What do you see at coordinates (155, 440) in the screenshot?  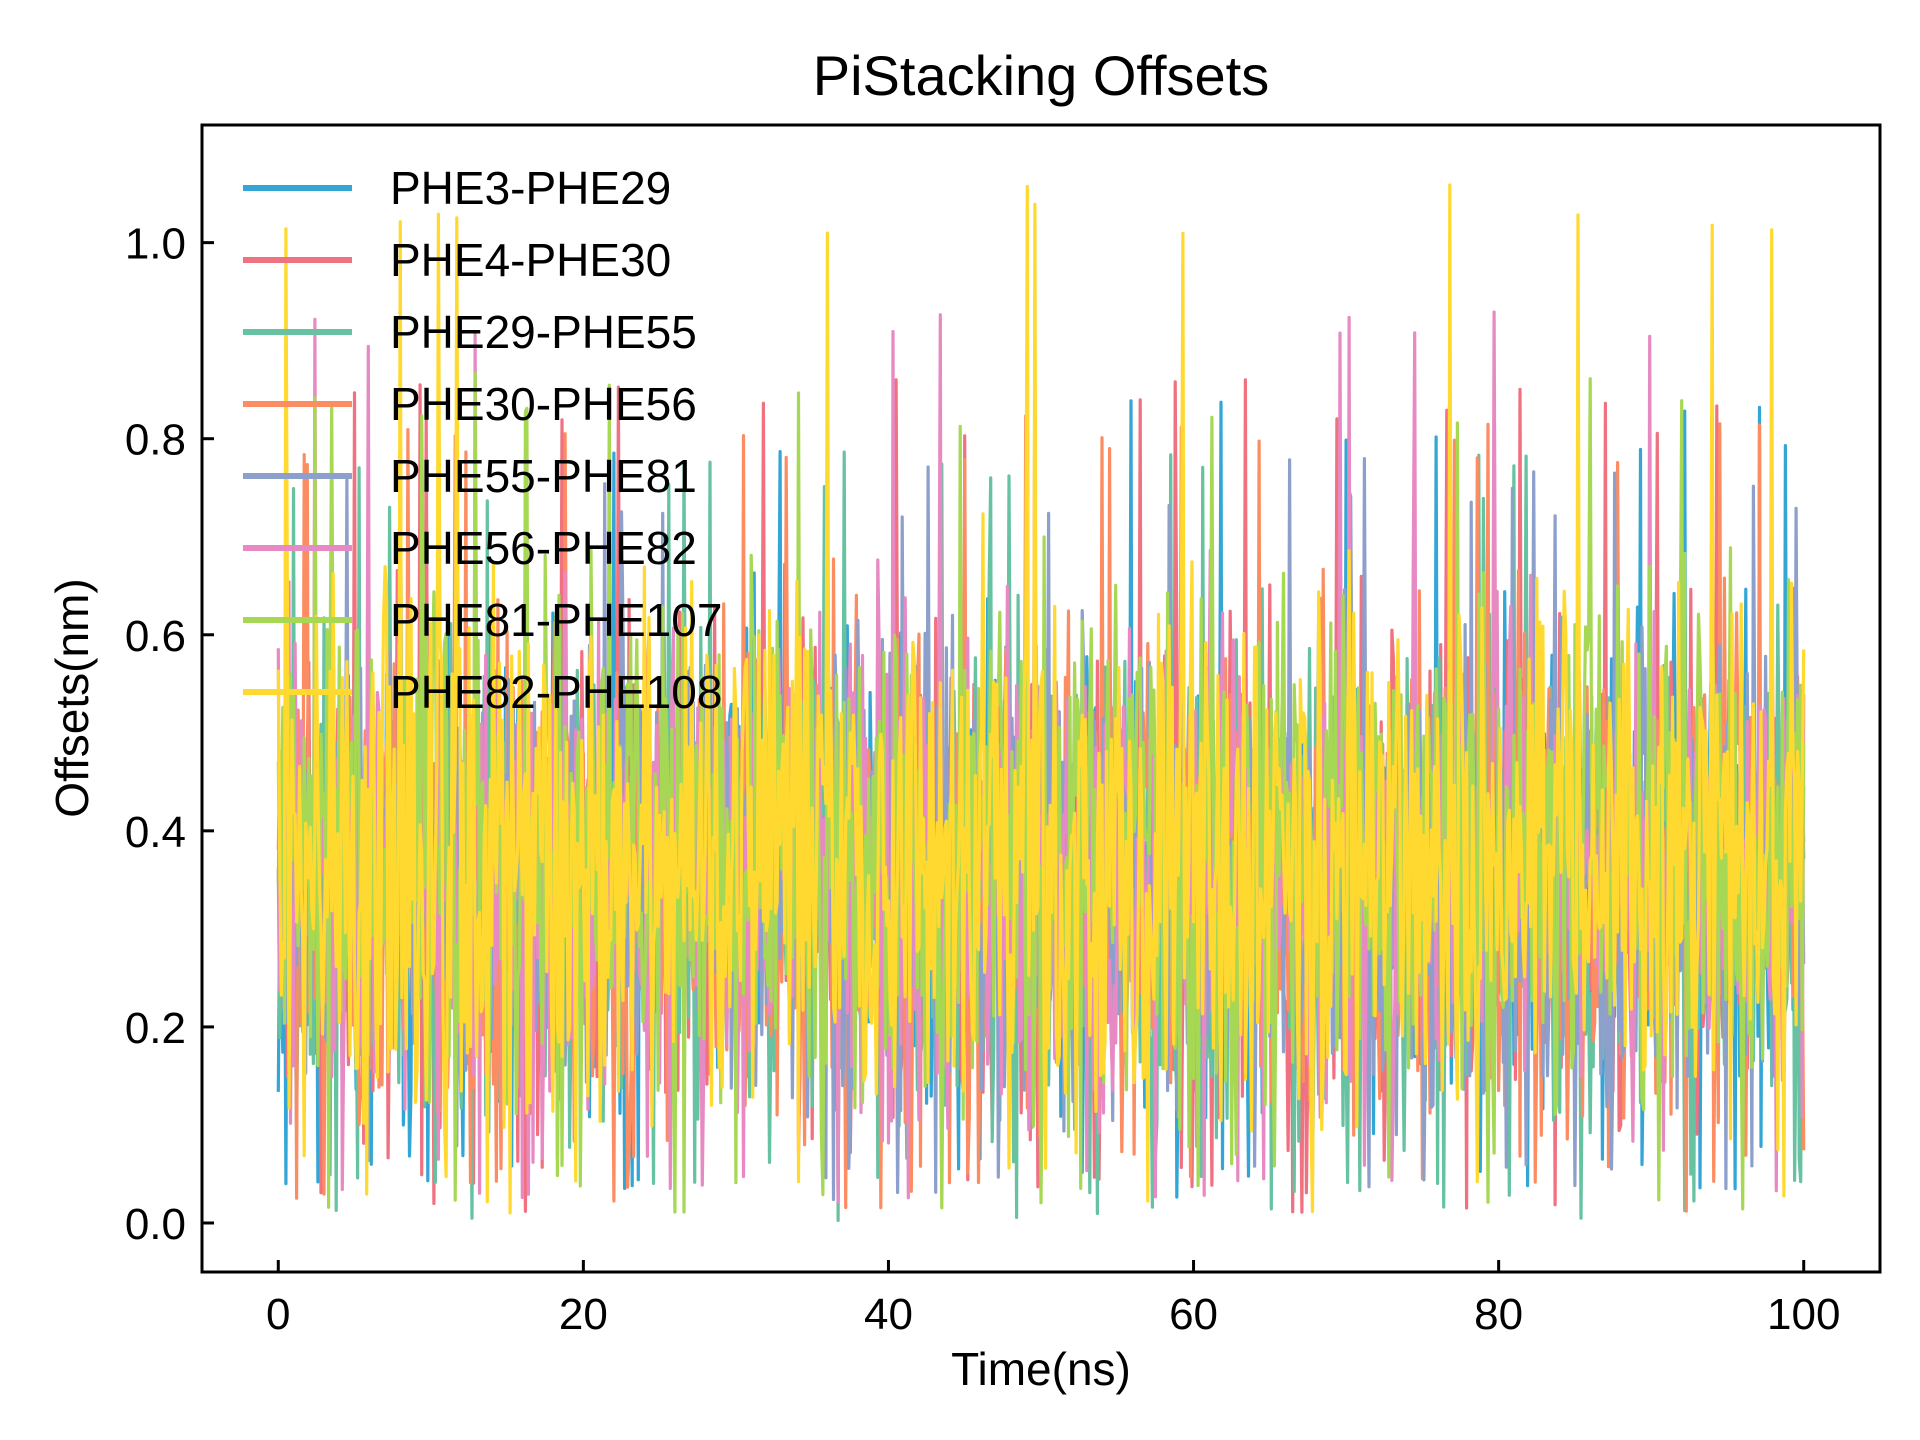 I see `y-tick-label: 0.8` at bounding box center [155, 440].